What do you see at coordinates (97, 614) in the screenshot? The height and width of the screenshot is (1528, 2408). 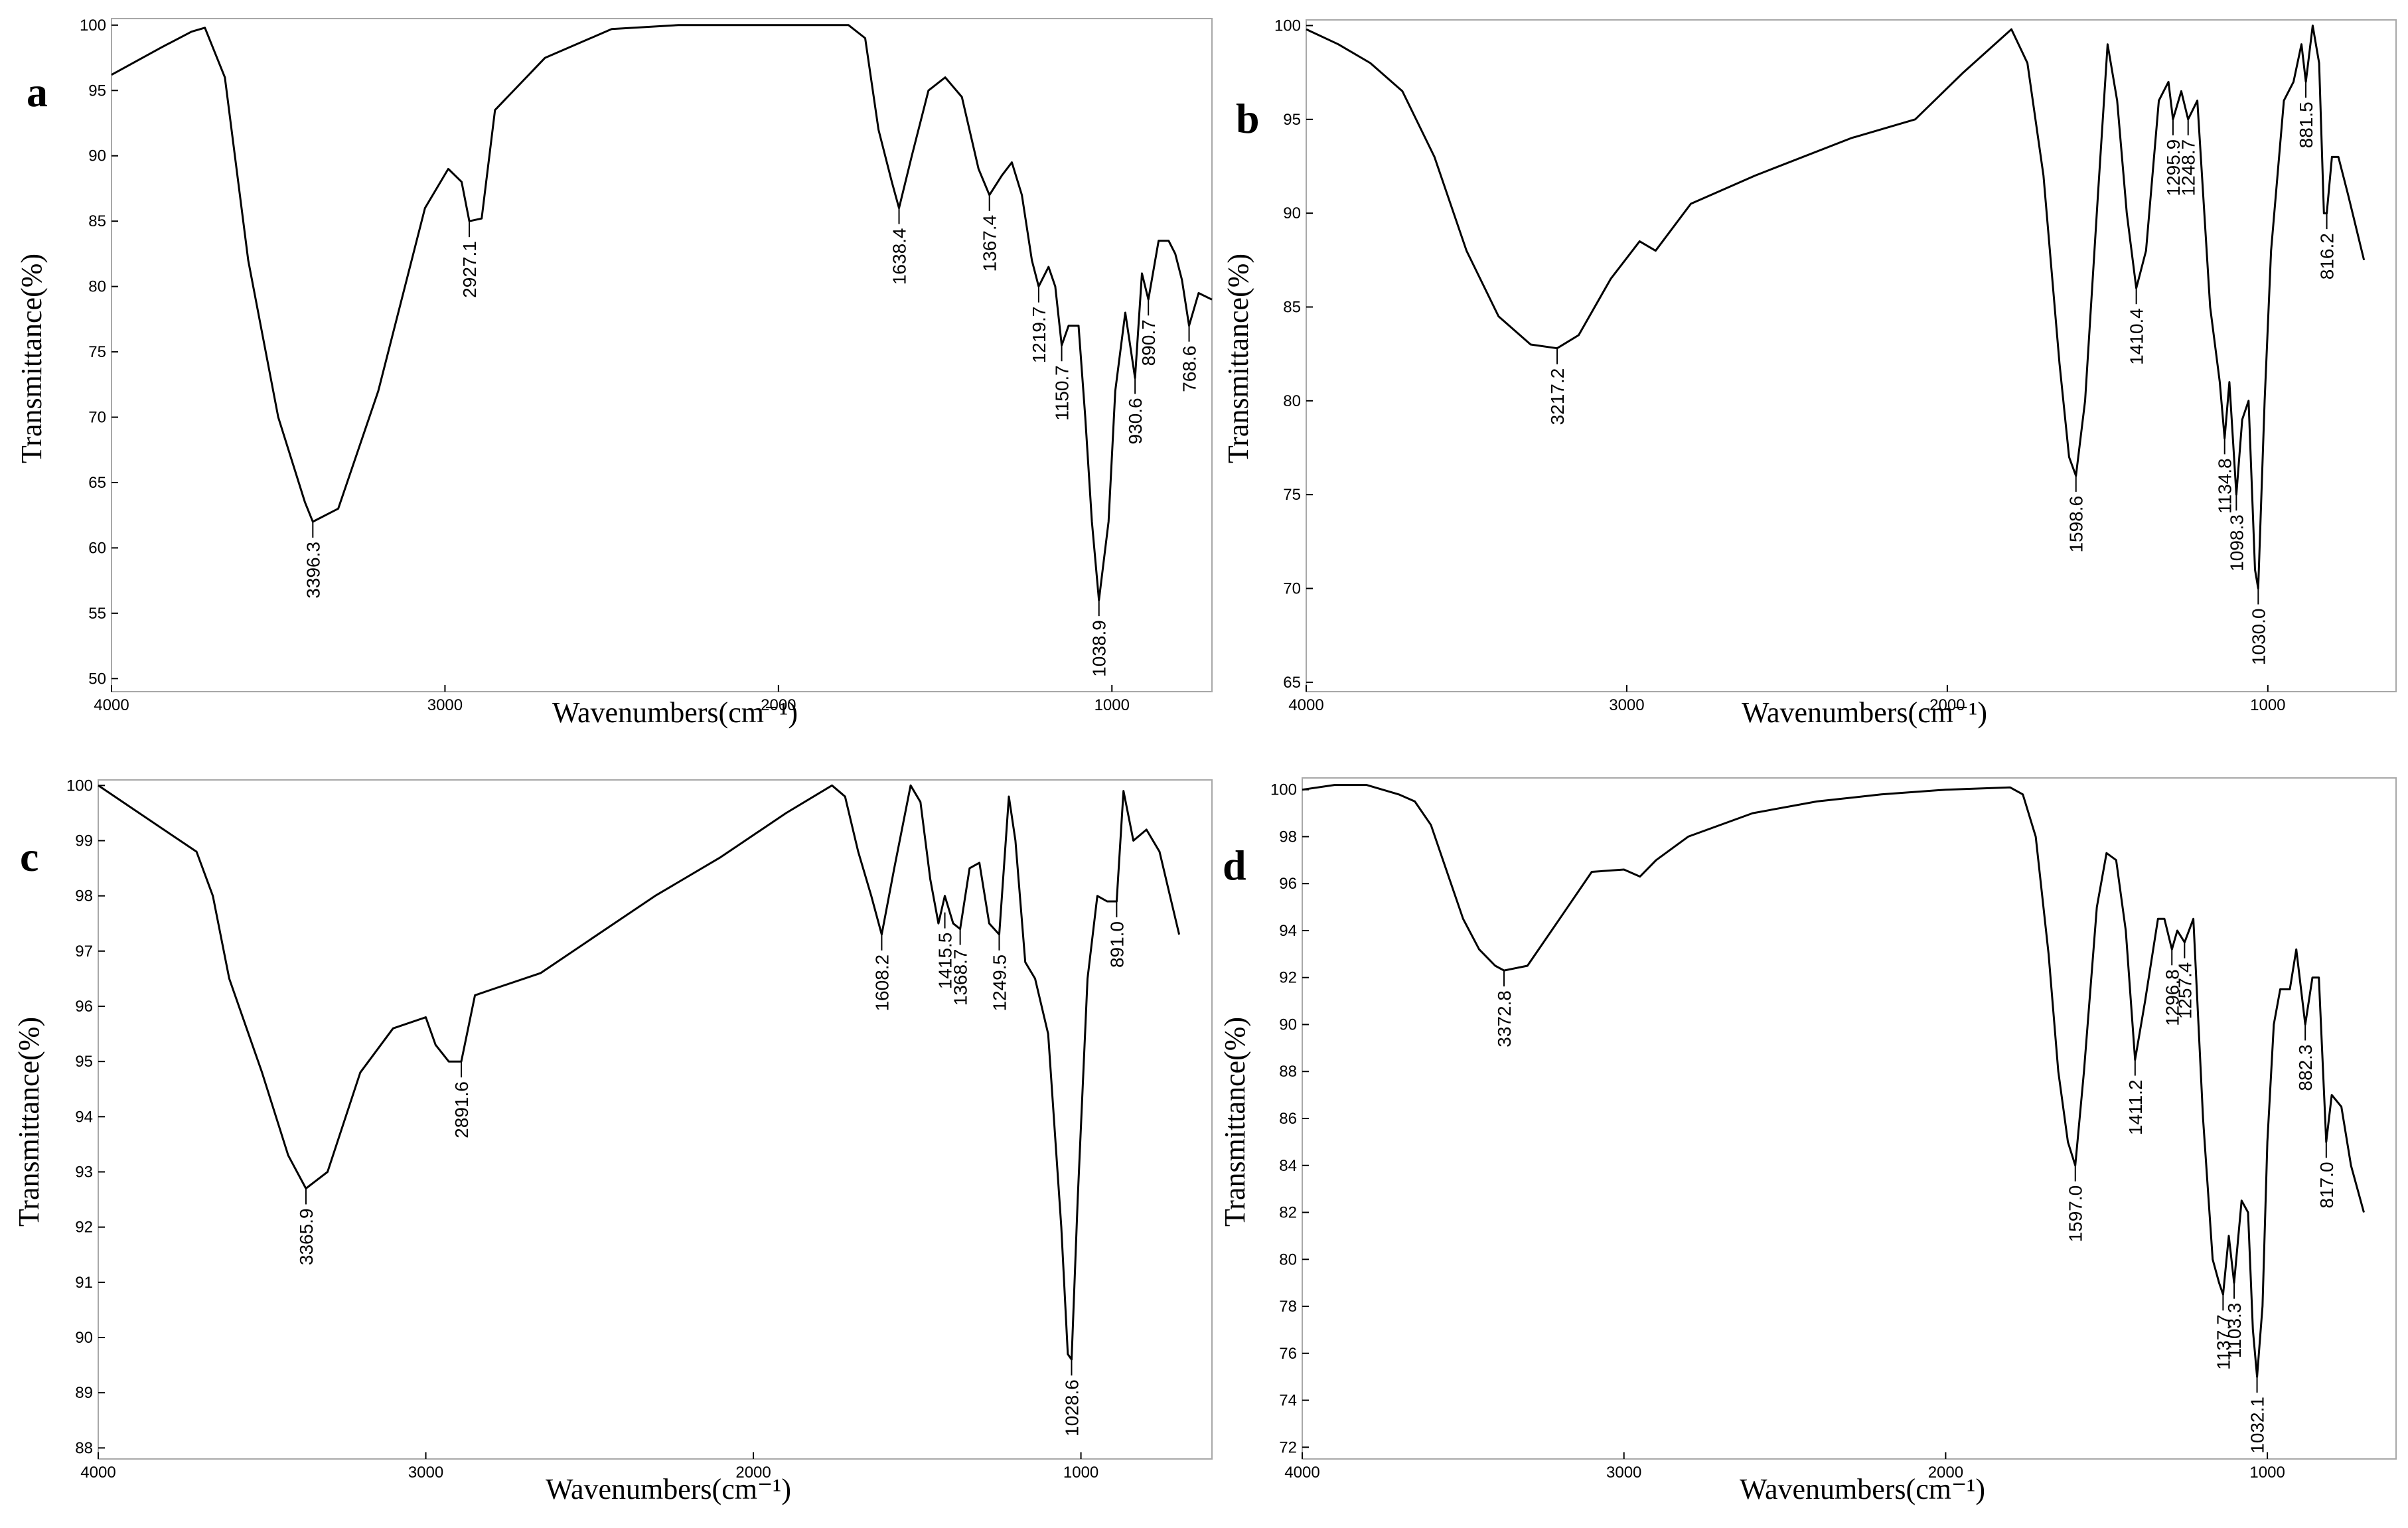 I see `y-tick-label: 55` at bounding box center [97, 614].